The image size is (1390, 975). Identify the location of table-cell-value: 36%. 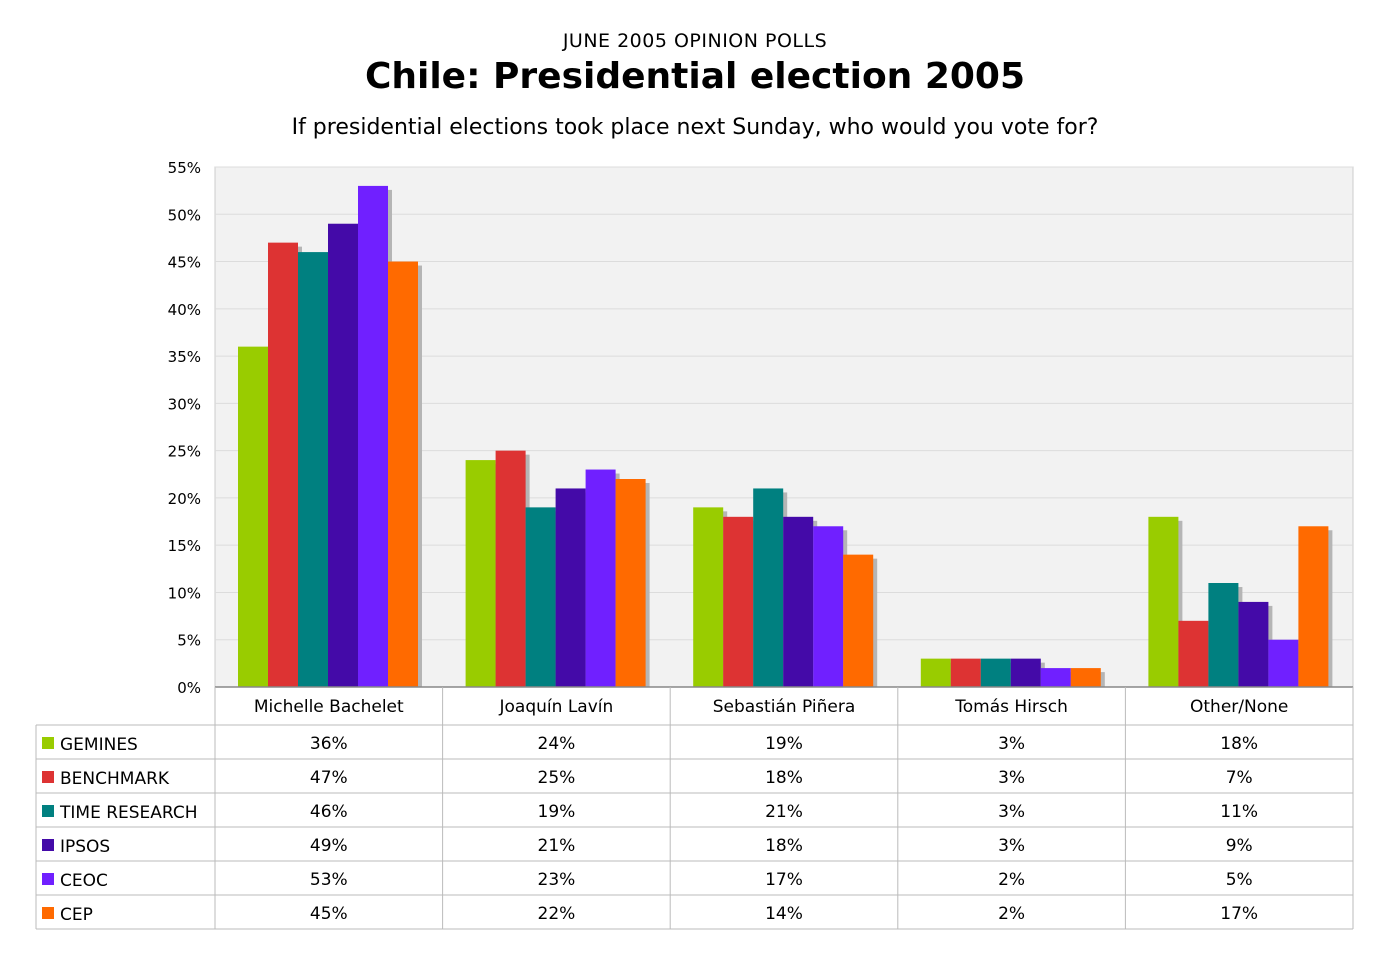
(329, 744).